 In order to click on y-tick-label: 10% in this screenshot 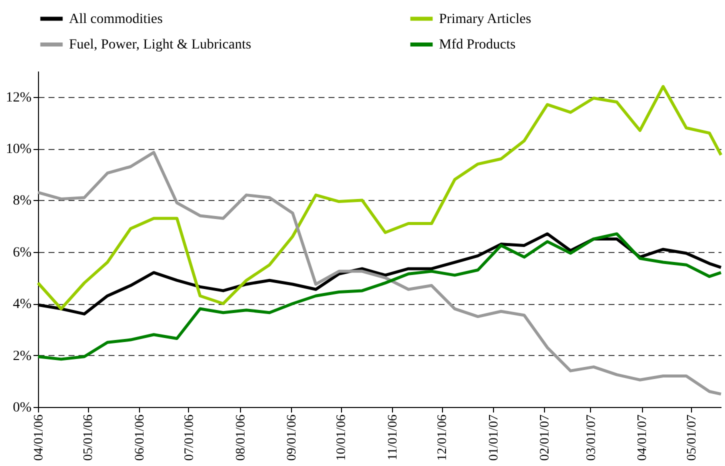, I will do `click(19, 150)`.